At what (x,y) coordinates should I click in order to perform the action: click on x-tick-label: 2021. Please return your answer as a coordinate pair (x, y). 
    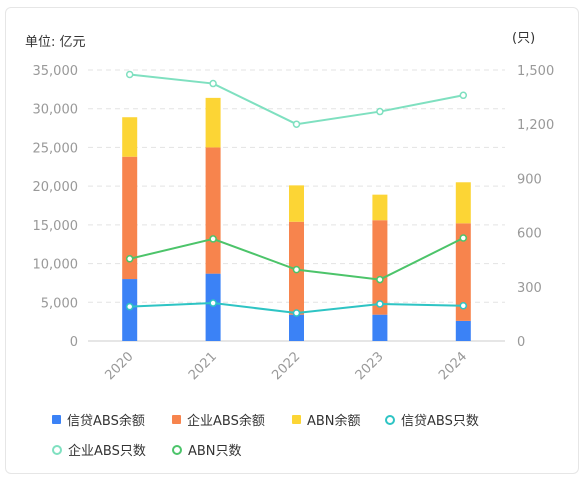
    Looking at the image, I should click on (203, 366).